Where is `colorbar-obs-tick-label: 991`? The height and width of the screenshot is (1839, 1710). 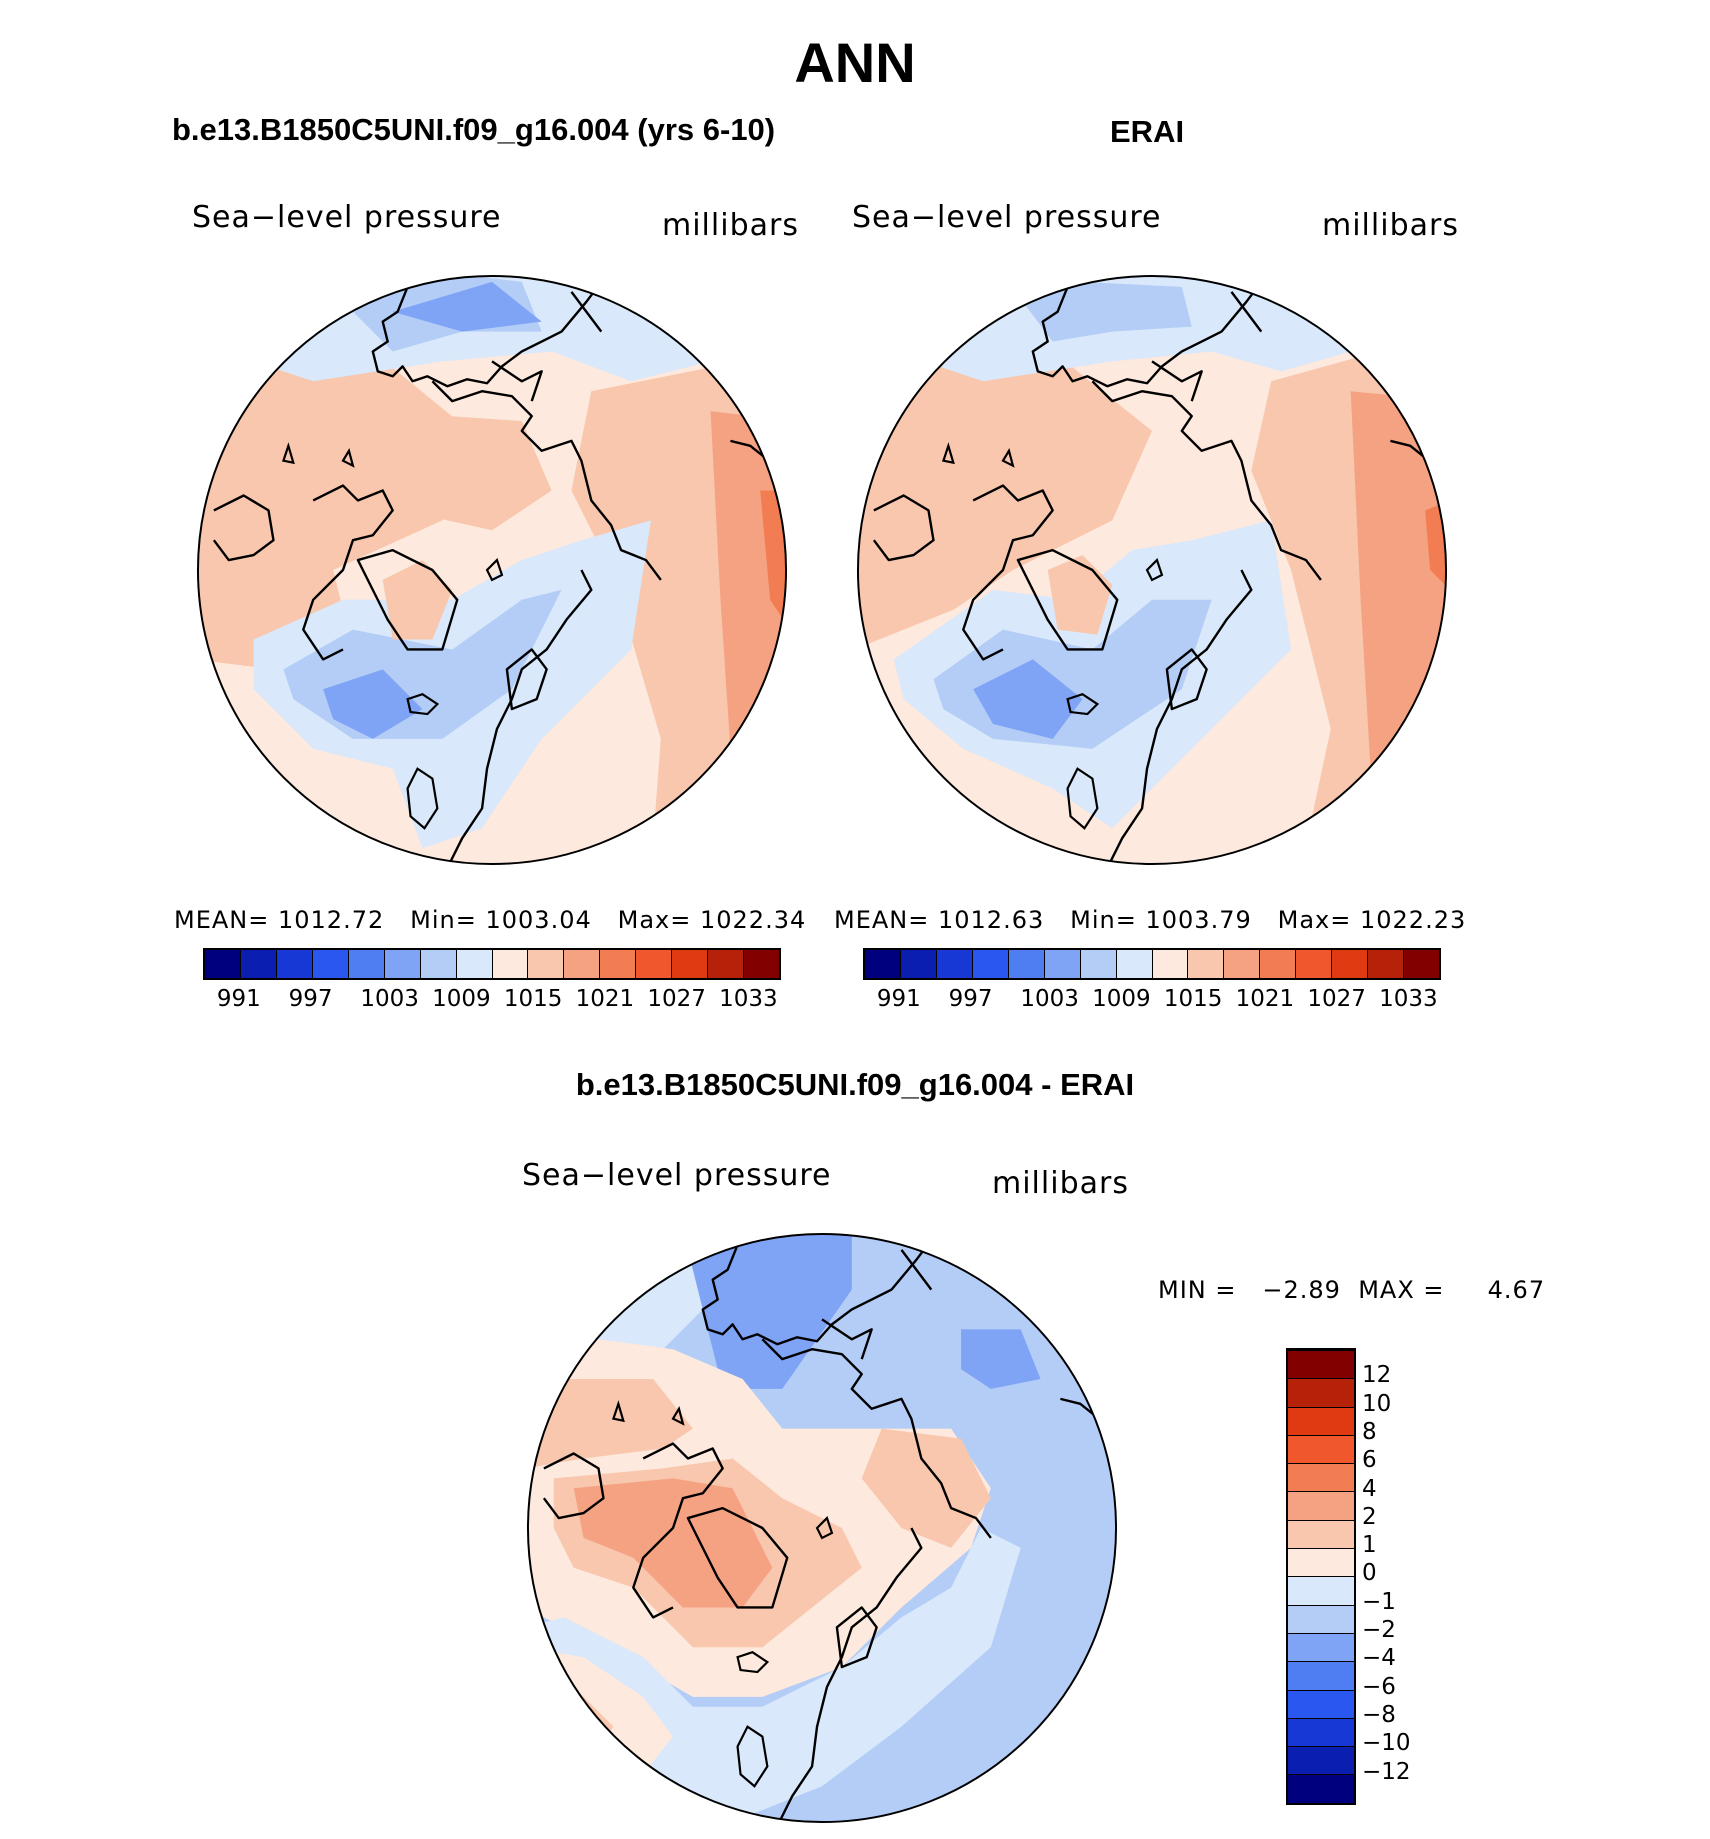
colorbar-obs-tick-label: 991 is located at coordinates (898, 999).